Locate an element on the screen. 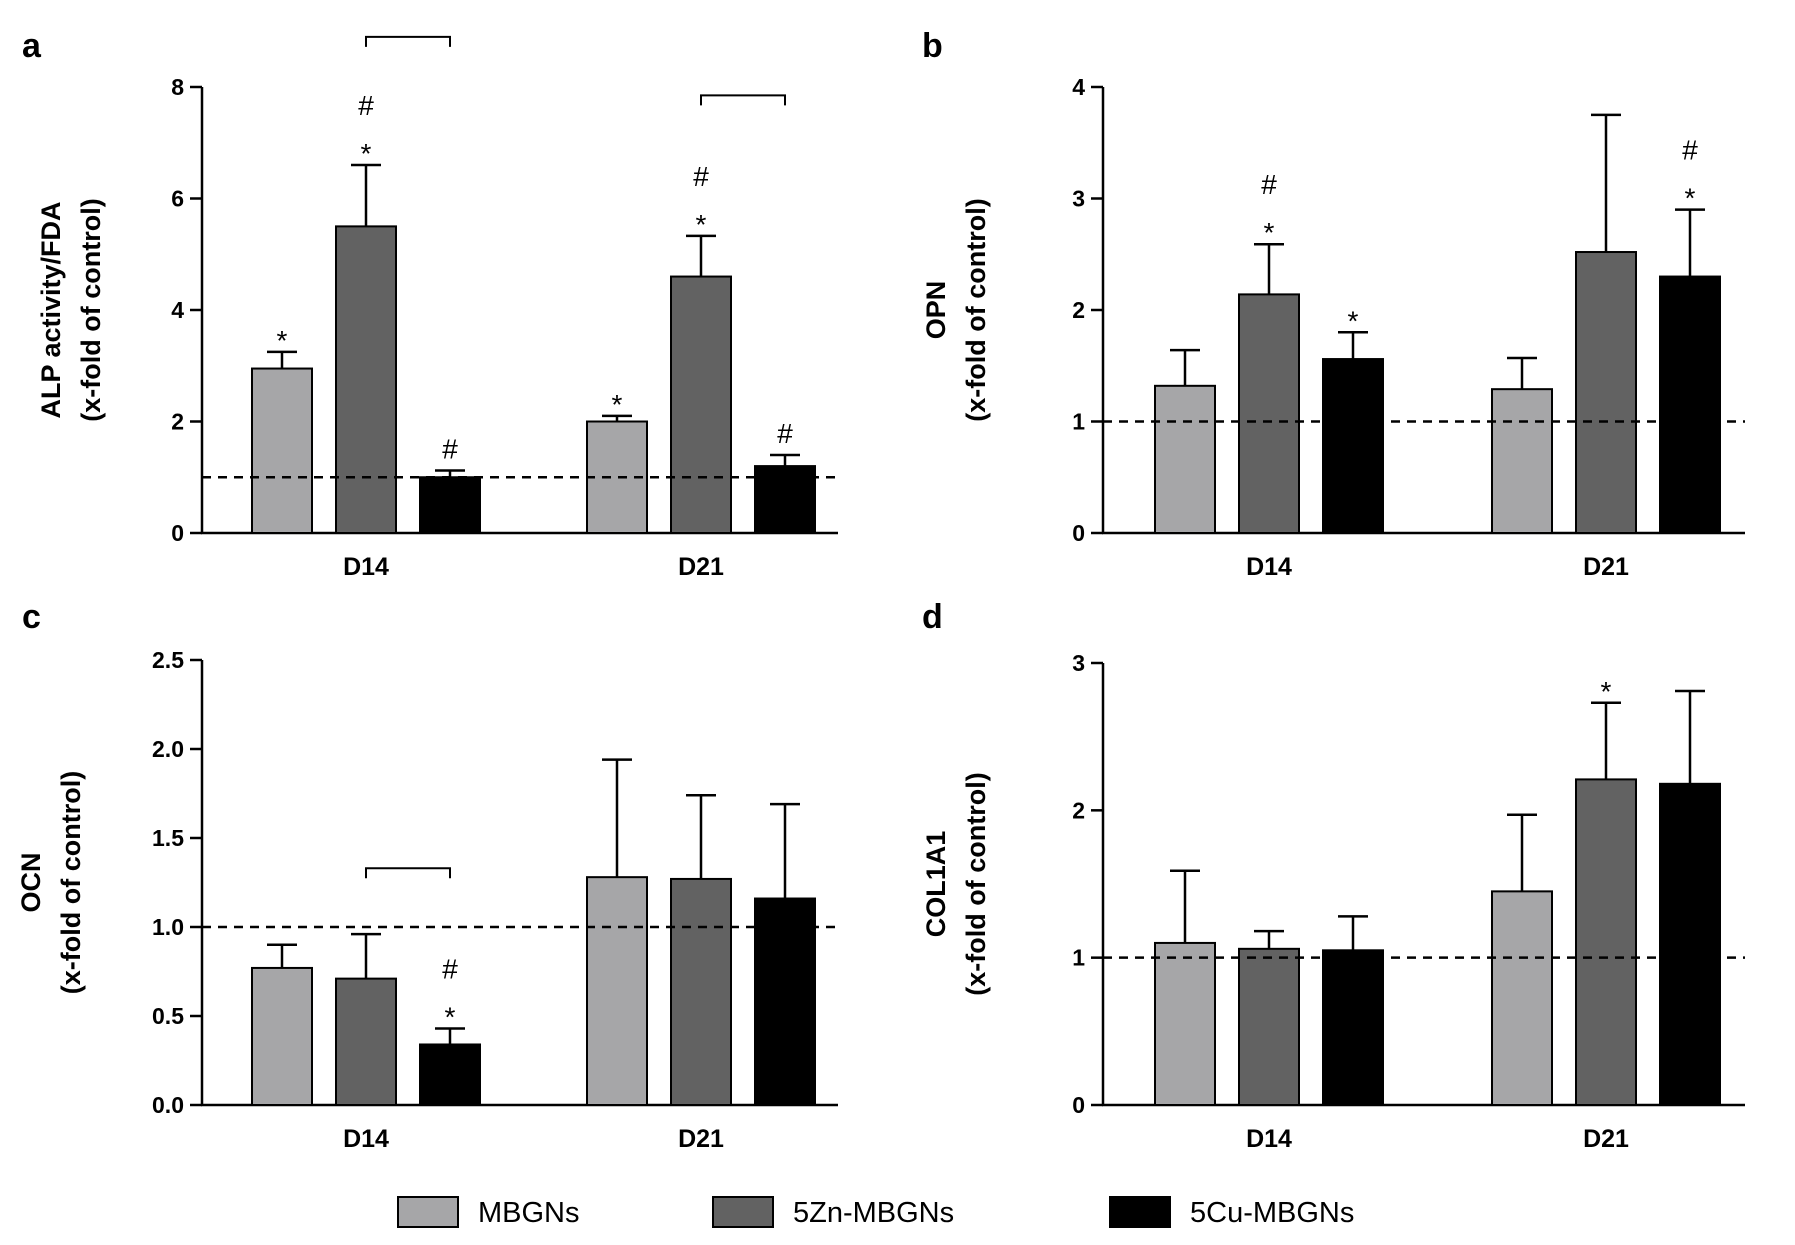 This screenshot has width=1795, height=1245. legend: MBGNs 5Zn-MBGNs 5Cu-MBGNs is located at coordinates (875, 1212).